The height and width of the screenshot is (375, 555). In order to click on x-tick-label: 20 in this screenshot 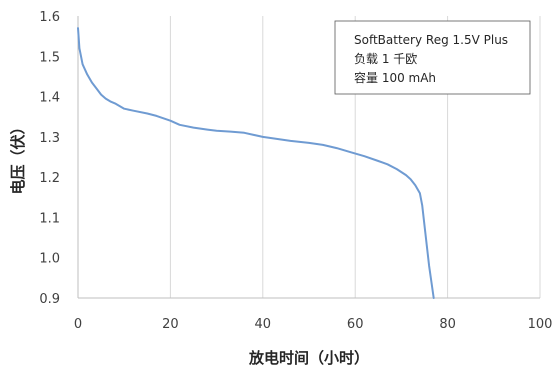, I will do `click(170, 324)`.